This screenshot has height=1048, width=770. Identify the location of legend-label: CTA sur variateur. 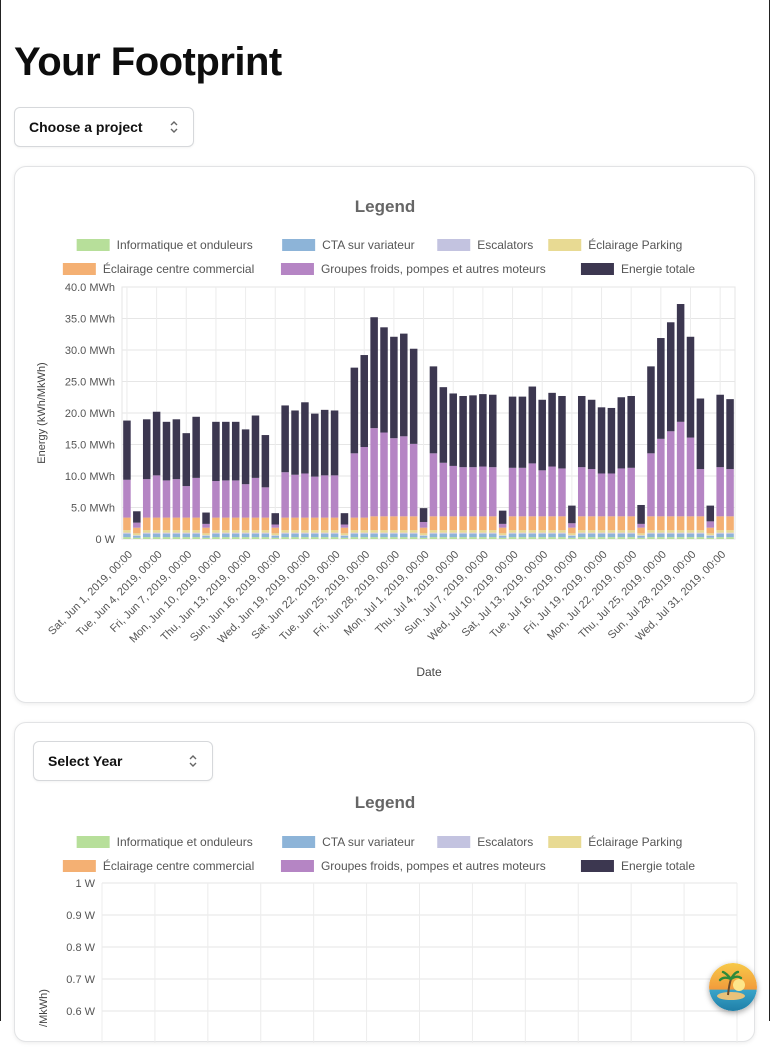
(368, 245).